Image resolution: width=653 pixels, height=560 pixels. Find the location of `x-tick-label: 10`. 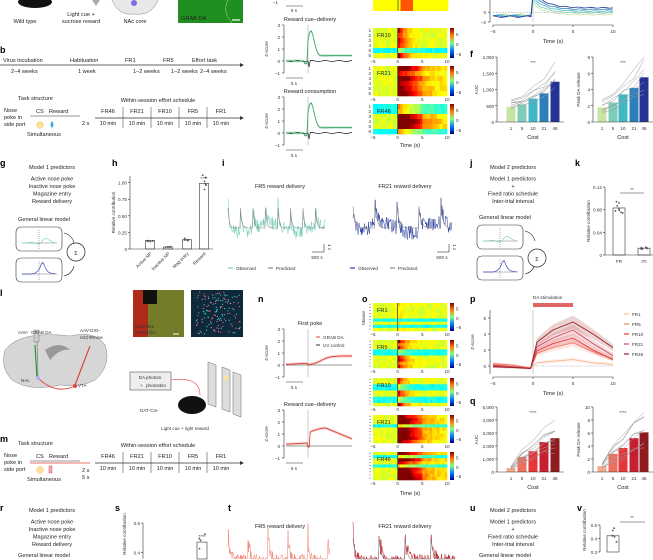

x-tick-label: 10 is located at coordinates (533, 128).